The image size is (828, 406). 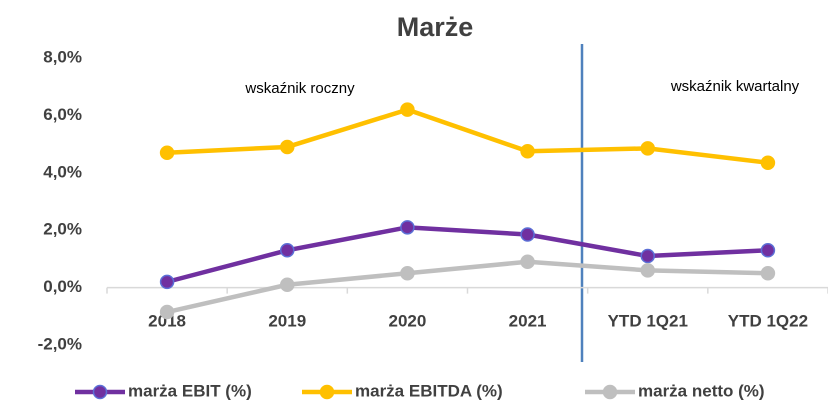 What do you see at coordinates (429, 390) in the screenshot?
I see `legend-label: marża EBITDA (%)` at bounding box center [429, 390].